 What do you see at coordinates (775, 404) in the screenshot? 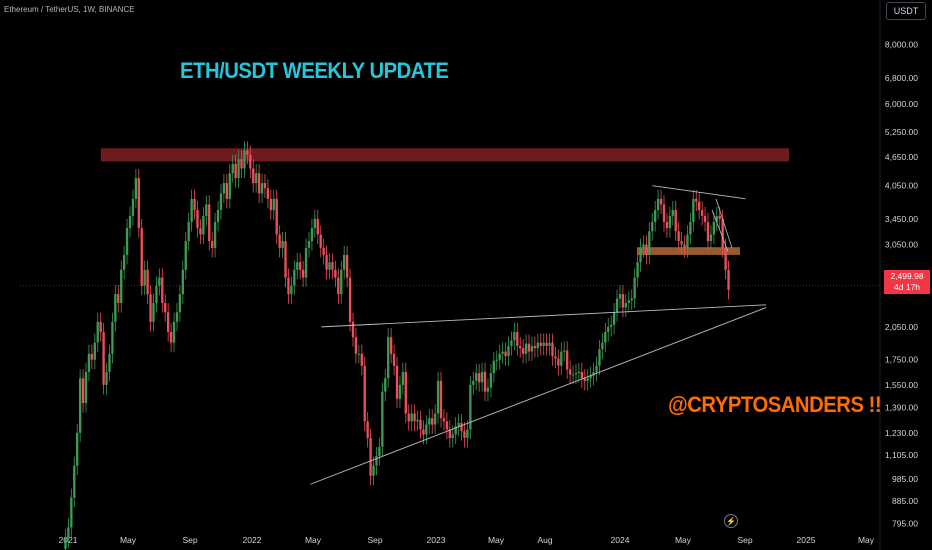
I see `author-handle-annotation: @CRYPTOSANDERS !!` at bounding box center [775, 404].